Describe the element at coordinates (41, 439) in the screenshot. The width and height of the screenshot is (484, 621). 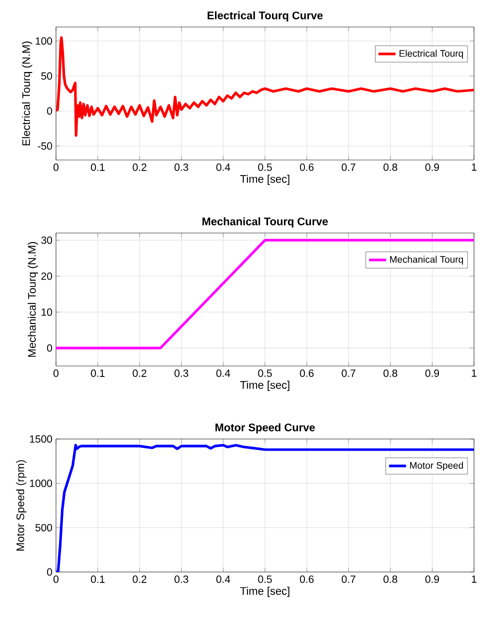
I see `y-tick-label: 1500` at that location.